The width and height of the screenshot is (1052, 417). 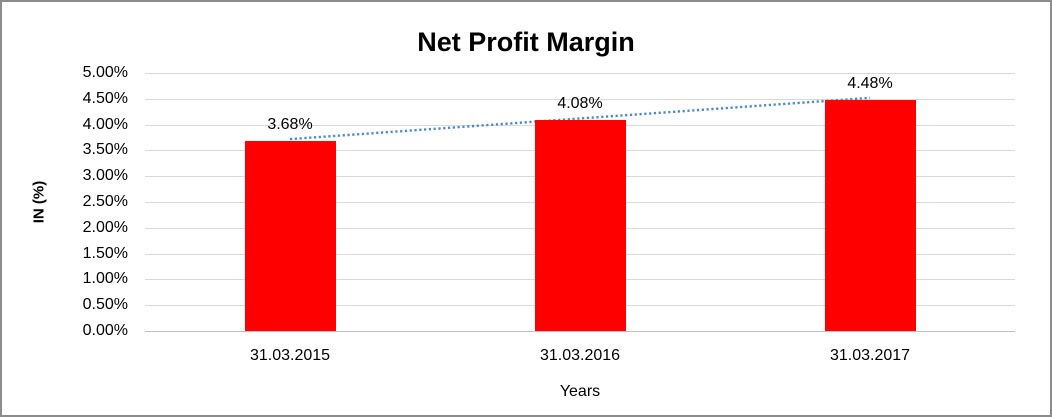 I want to click on y-tick-label: 4.50%, so click(x=105, y=98).